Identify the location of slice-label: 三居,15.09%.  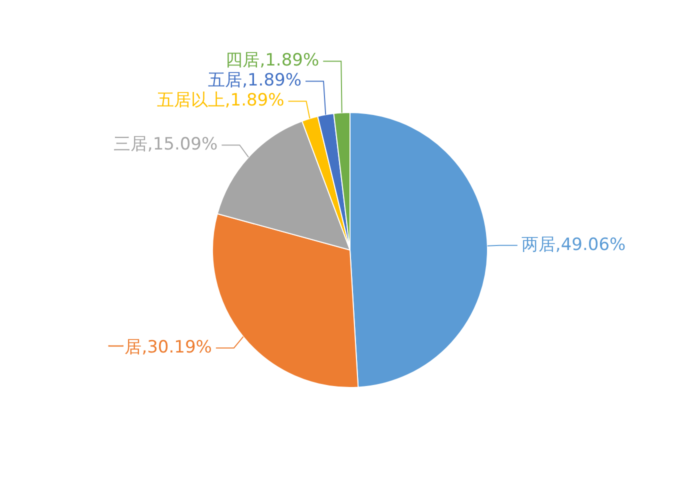
(165, 144).